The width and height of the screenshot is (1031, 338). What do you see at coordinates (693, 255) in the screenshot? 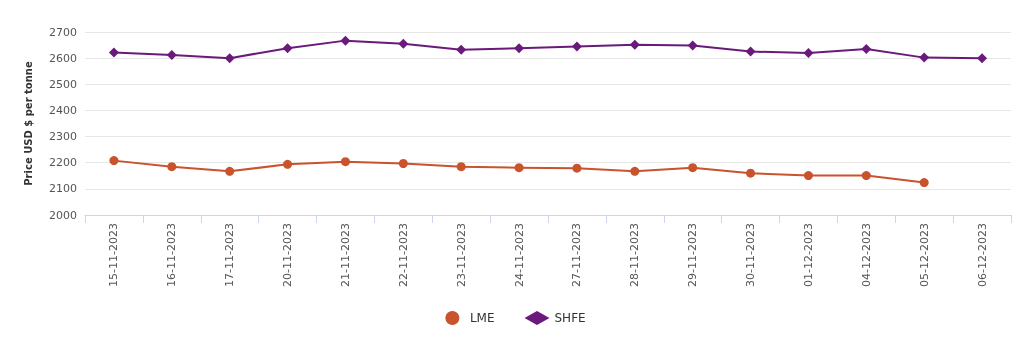
I see `x-tick-label: 29-11-2023` at bounding box center [693, 255].